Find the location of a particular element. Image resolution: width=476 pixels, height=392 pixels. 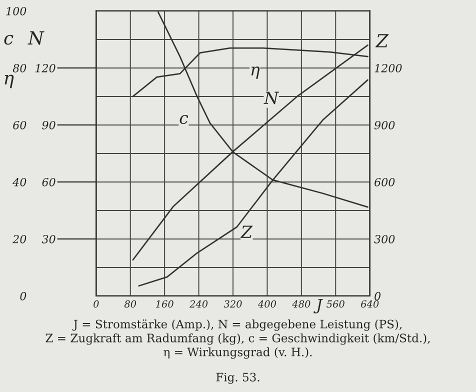

series-label: N is located at coordinates (272, 98).